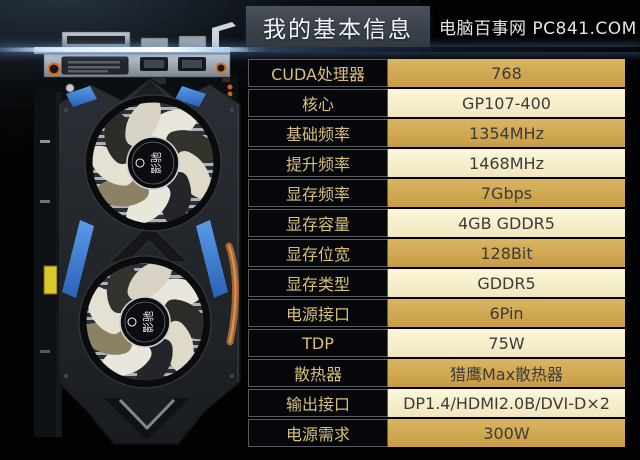  What do you see at coordinates (506, 373) in the screenshot?
I see `spec-value: 猎鹰Max散热器` at bounding box center [506, 373].